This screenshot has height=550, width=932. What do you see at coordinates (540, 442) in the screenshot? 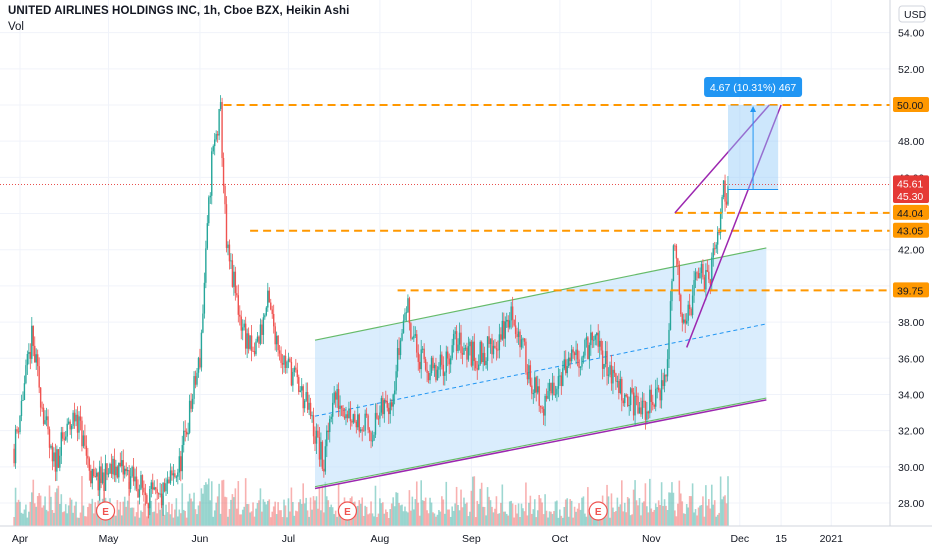
I see `channel-lower-line` at bounding box center [540, 442].